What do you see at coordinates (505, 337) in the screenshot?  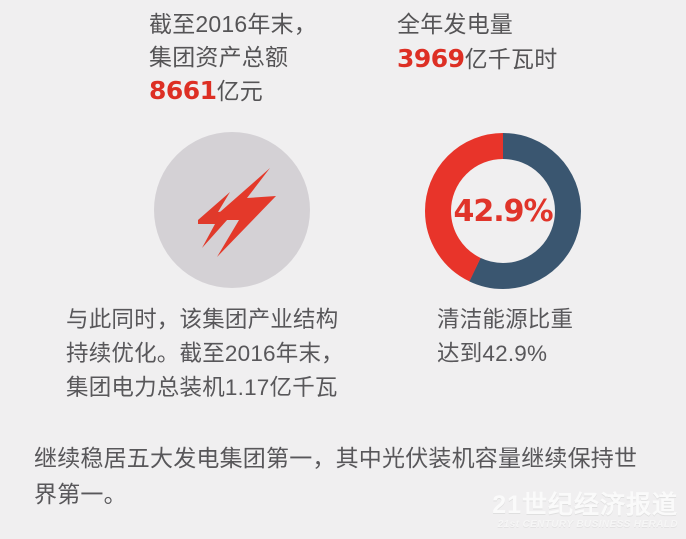 I see `caption-right: 清洁能源比重 达到42.9%` at bounding box center [505, 337].